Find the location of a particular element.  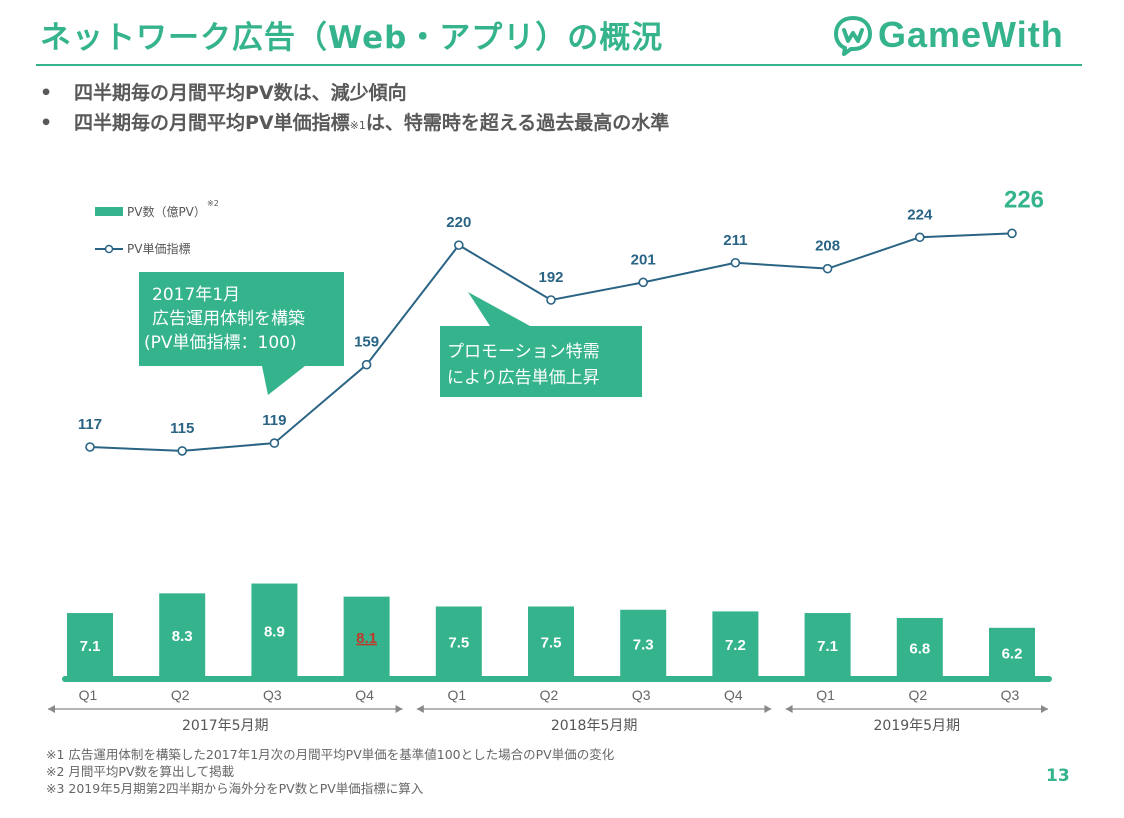

callout-text: プロモーション特需 is located at coordinates (523, 352).